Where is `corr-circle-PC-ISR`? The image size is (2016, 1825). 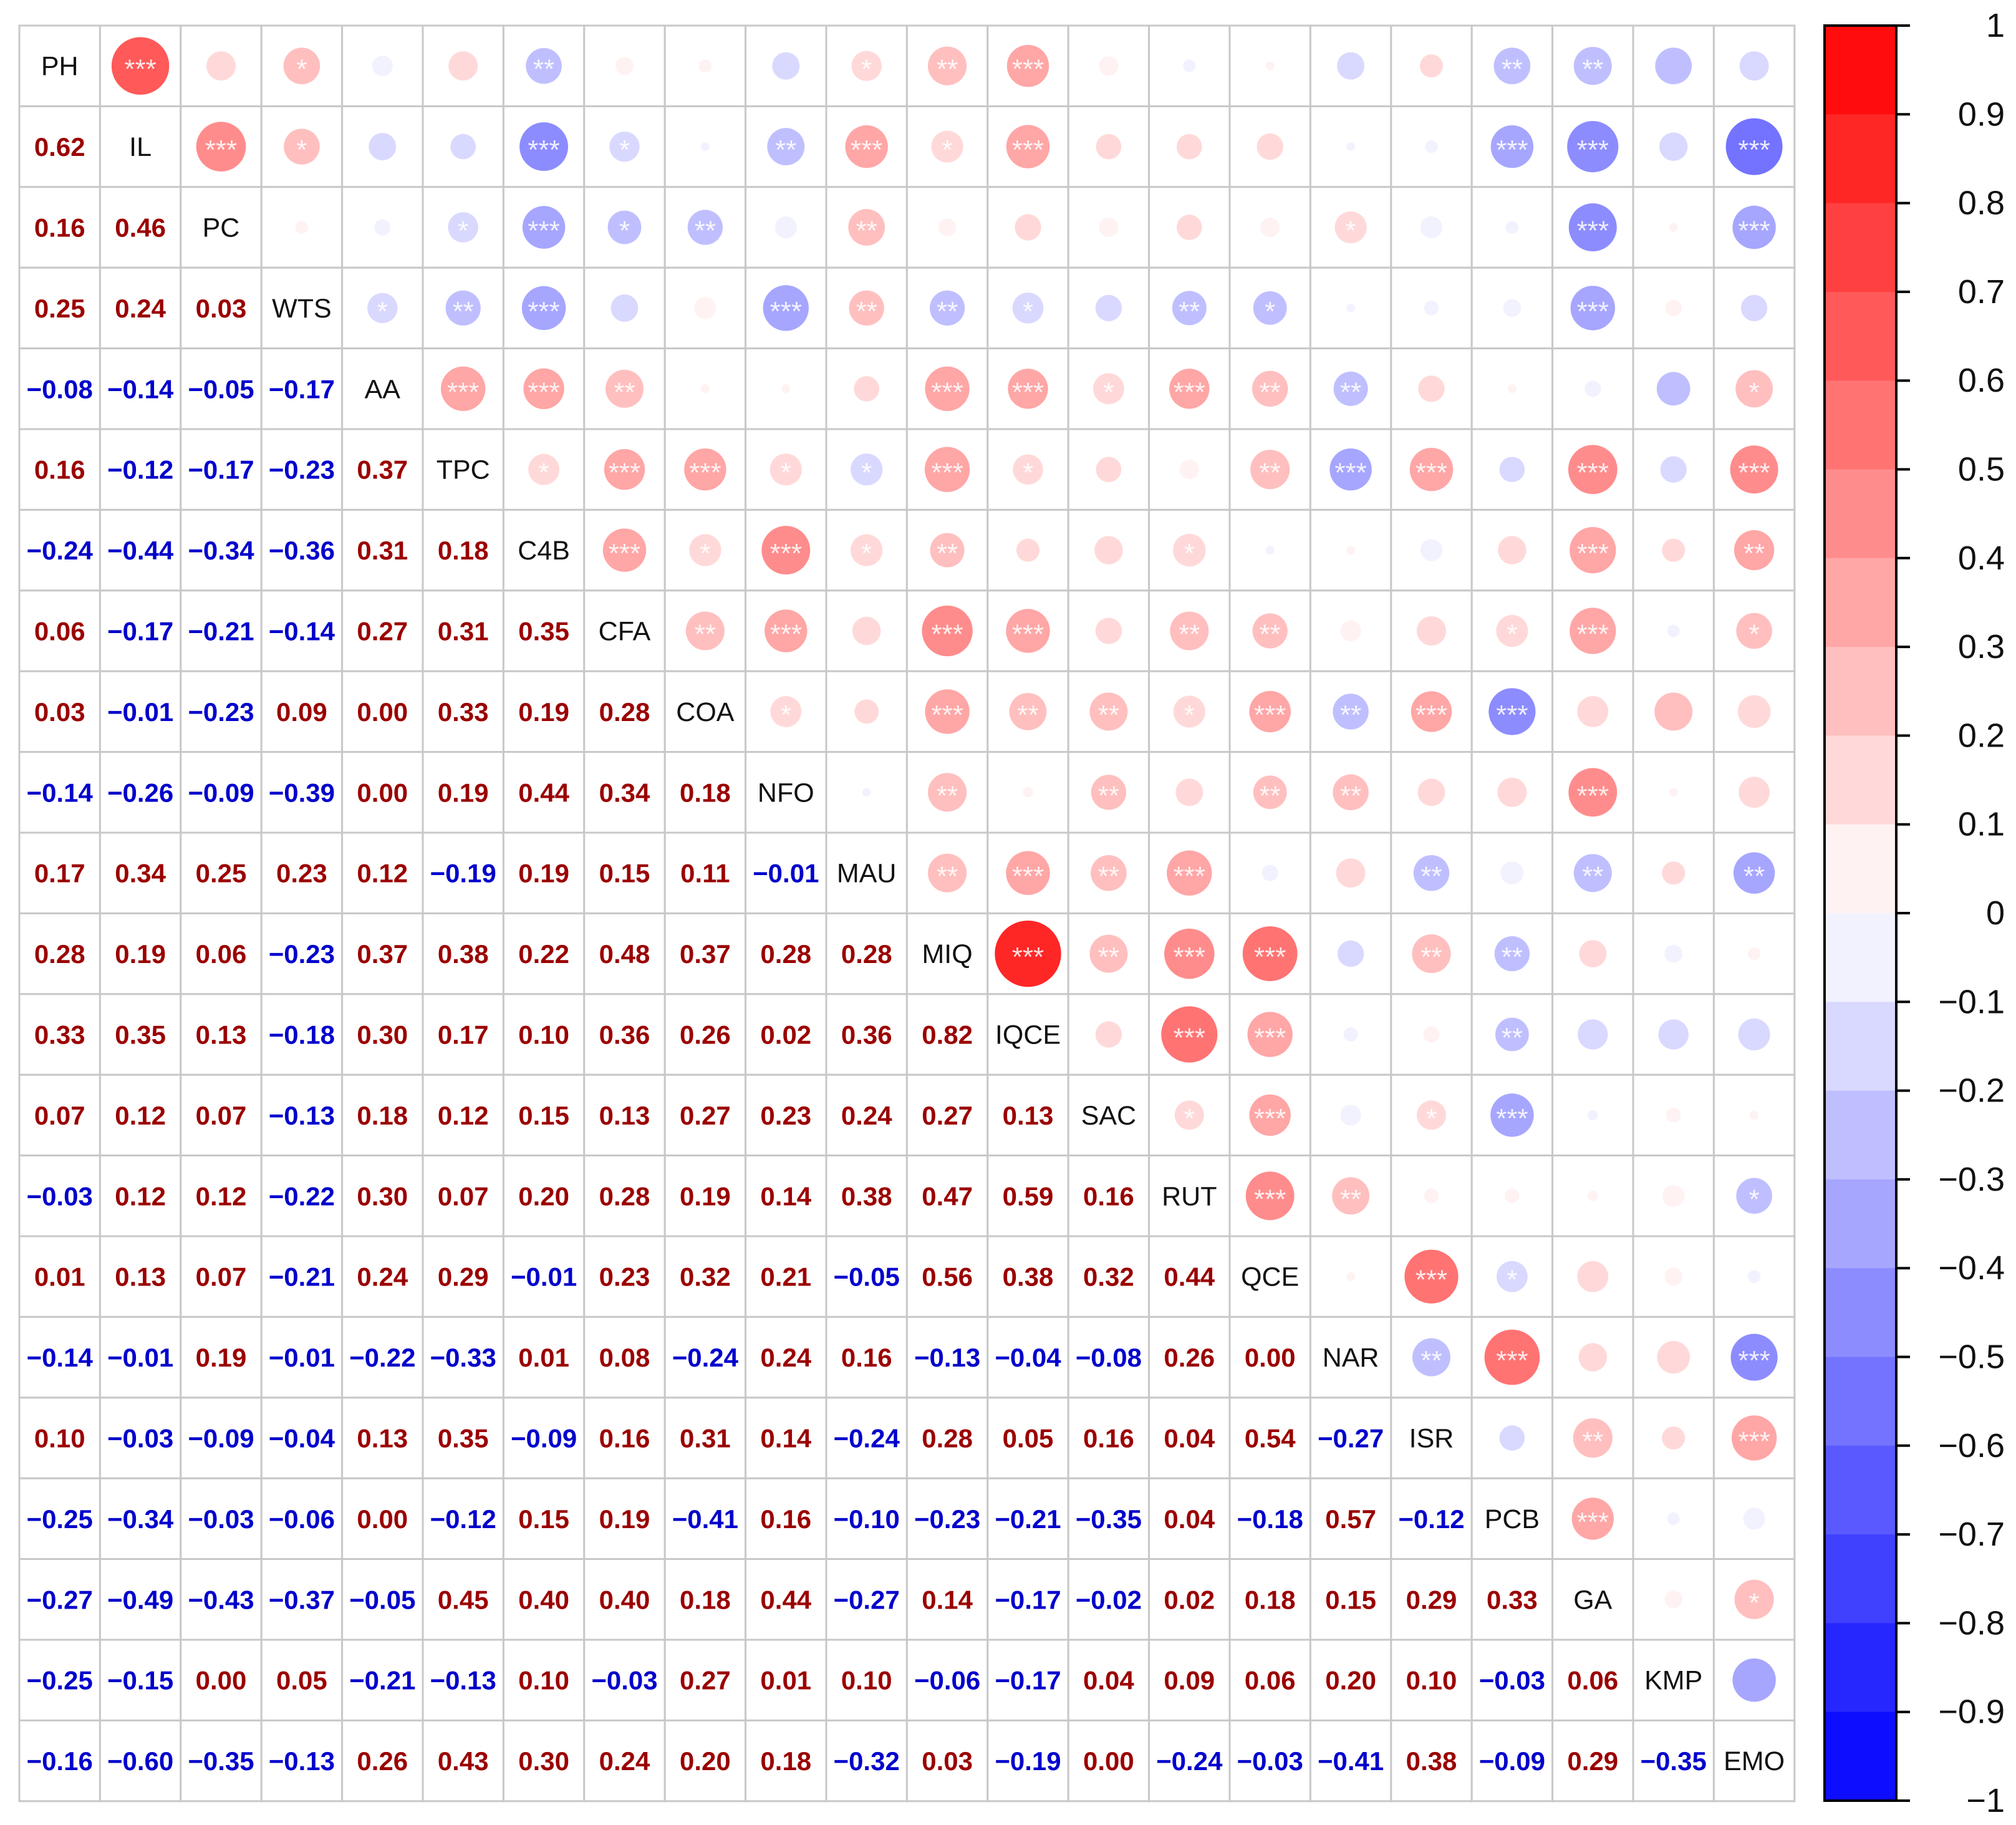 corr-circle-PC-ISR is located at coordinates (1431, 227).